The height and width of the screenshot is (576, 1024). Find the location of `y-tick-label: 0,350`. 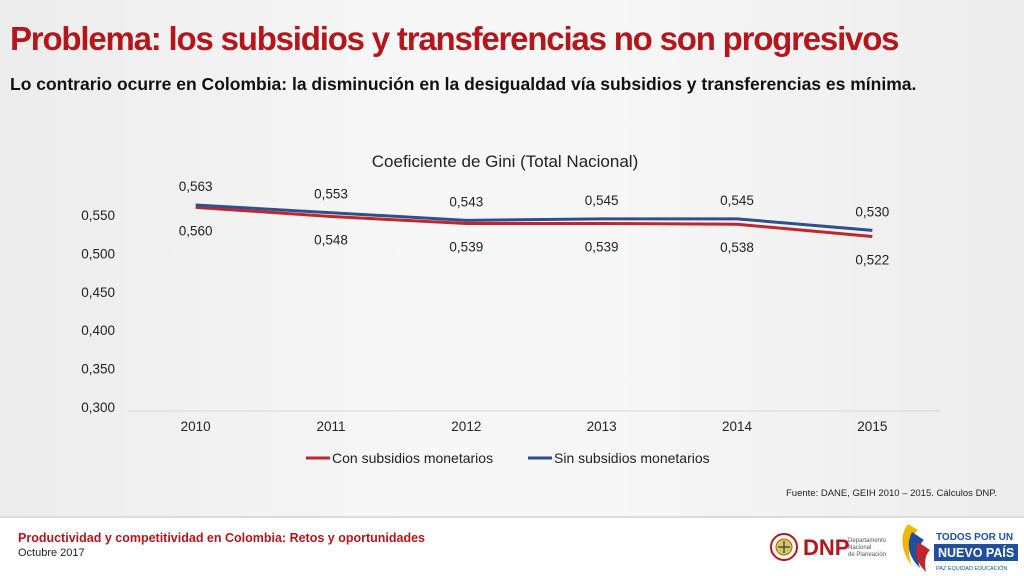

y-tick-label: 0,350 is located at coordinates (98, 369).